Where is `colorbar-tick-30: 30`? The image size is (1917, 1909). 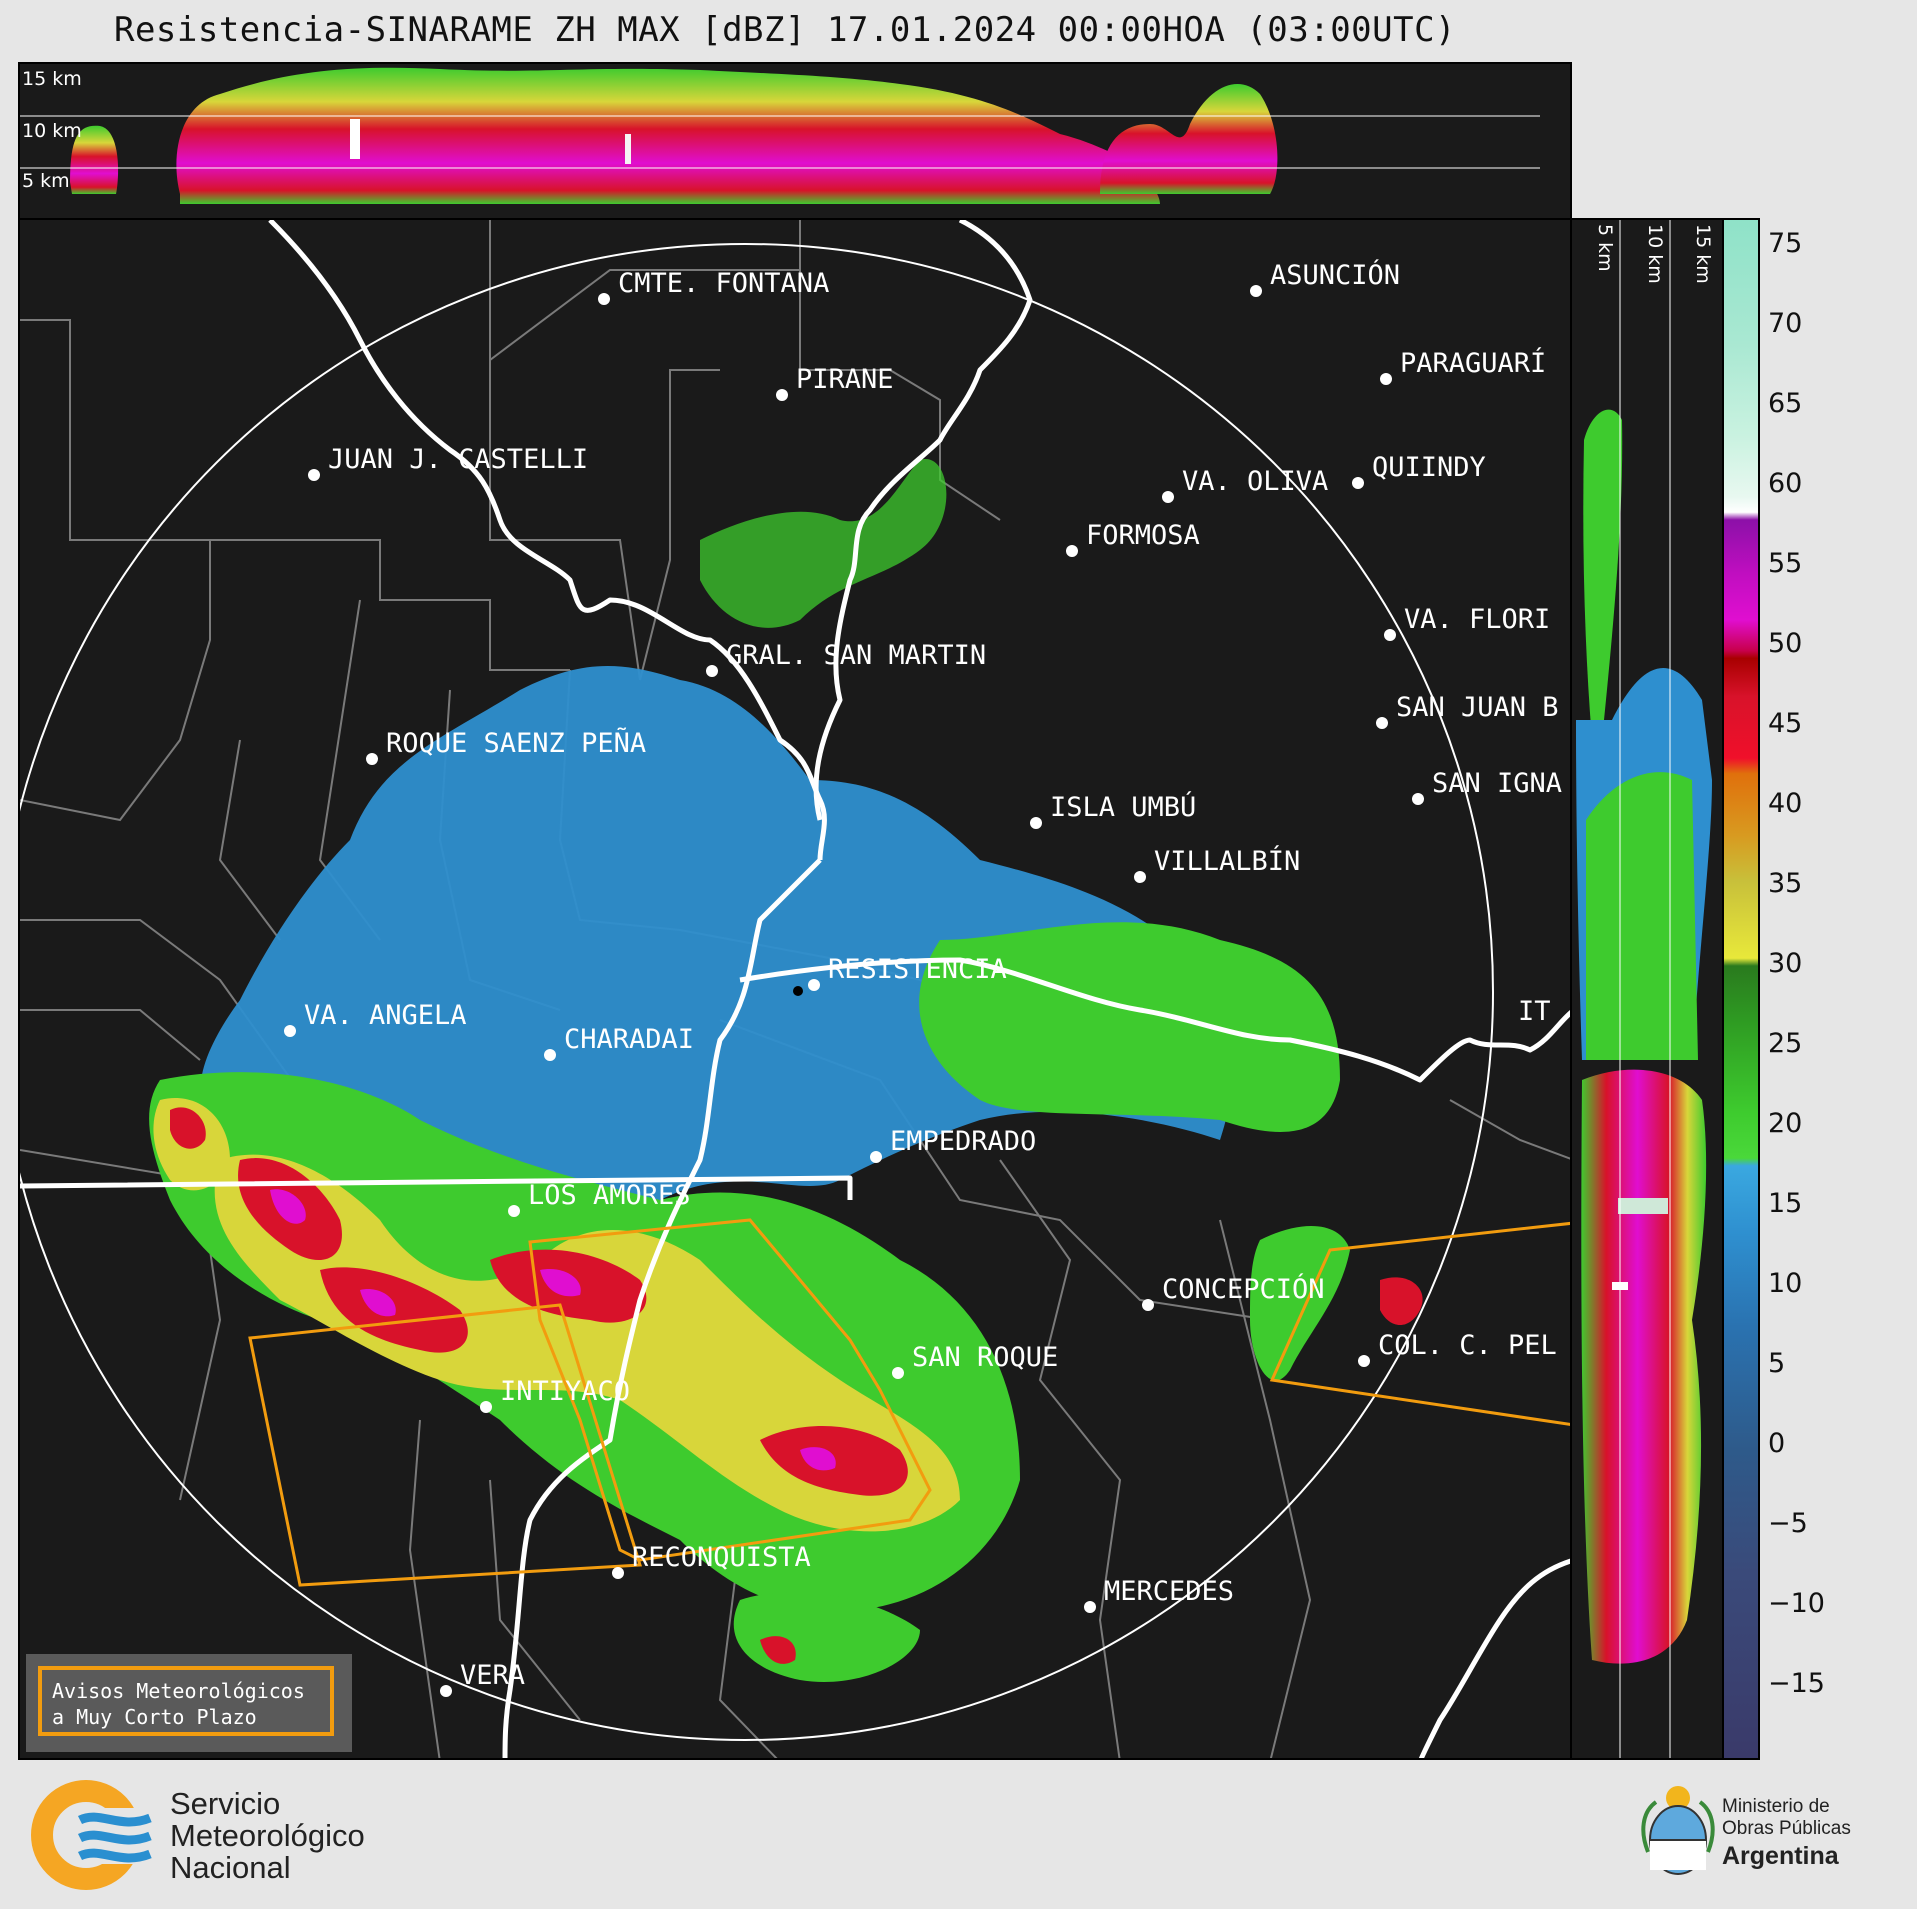
colorbar-tick-30: 30 is located at coordinates (1785, 963).